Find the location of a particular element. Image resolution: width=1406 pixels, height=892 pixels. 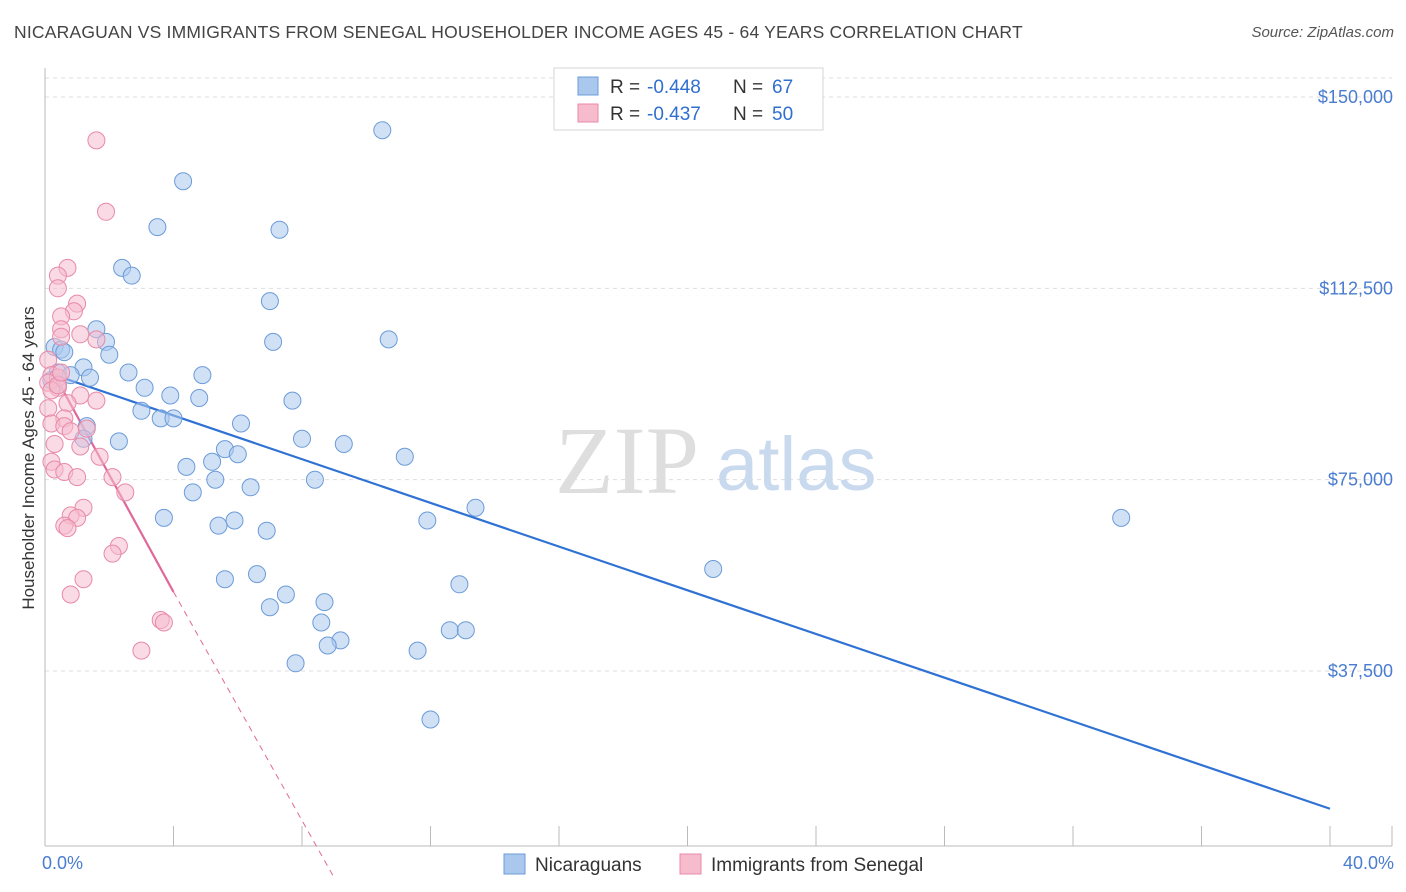

legend-r-label-2: R = is located at coordinates (625, 114).